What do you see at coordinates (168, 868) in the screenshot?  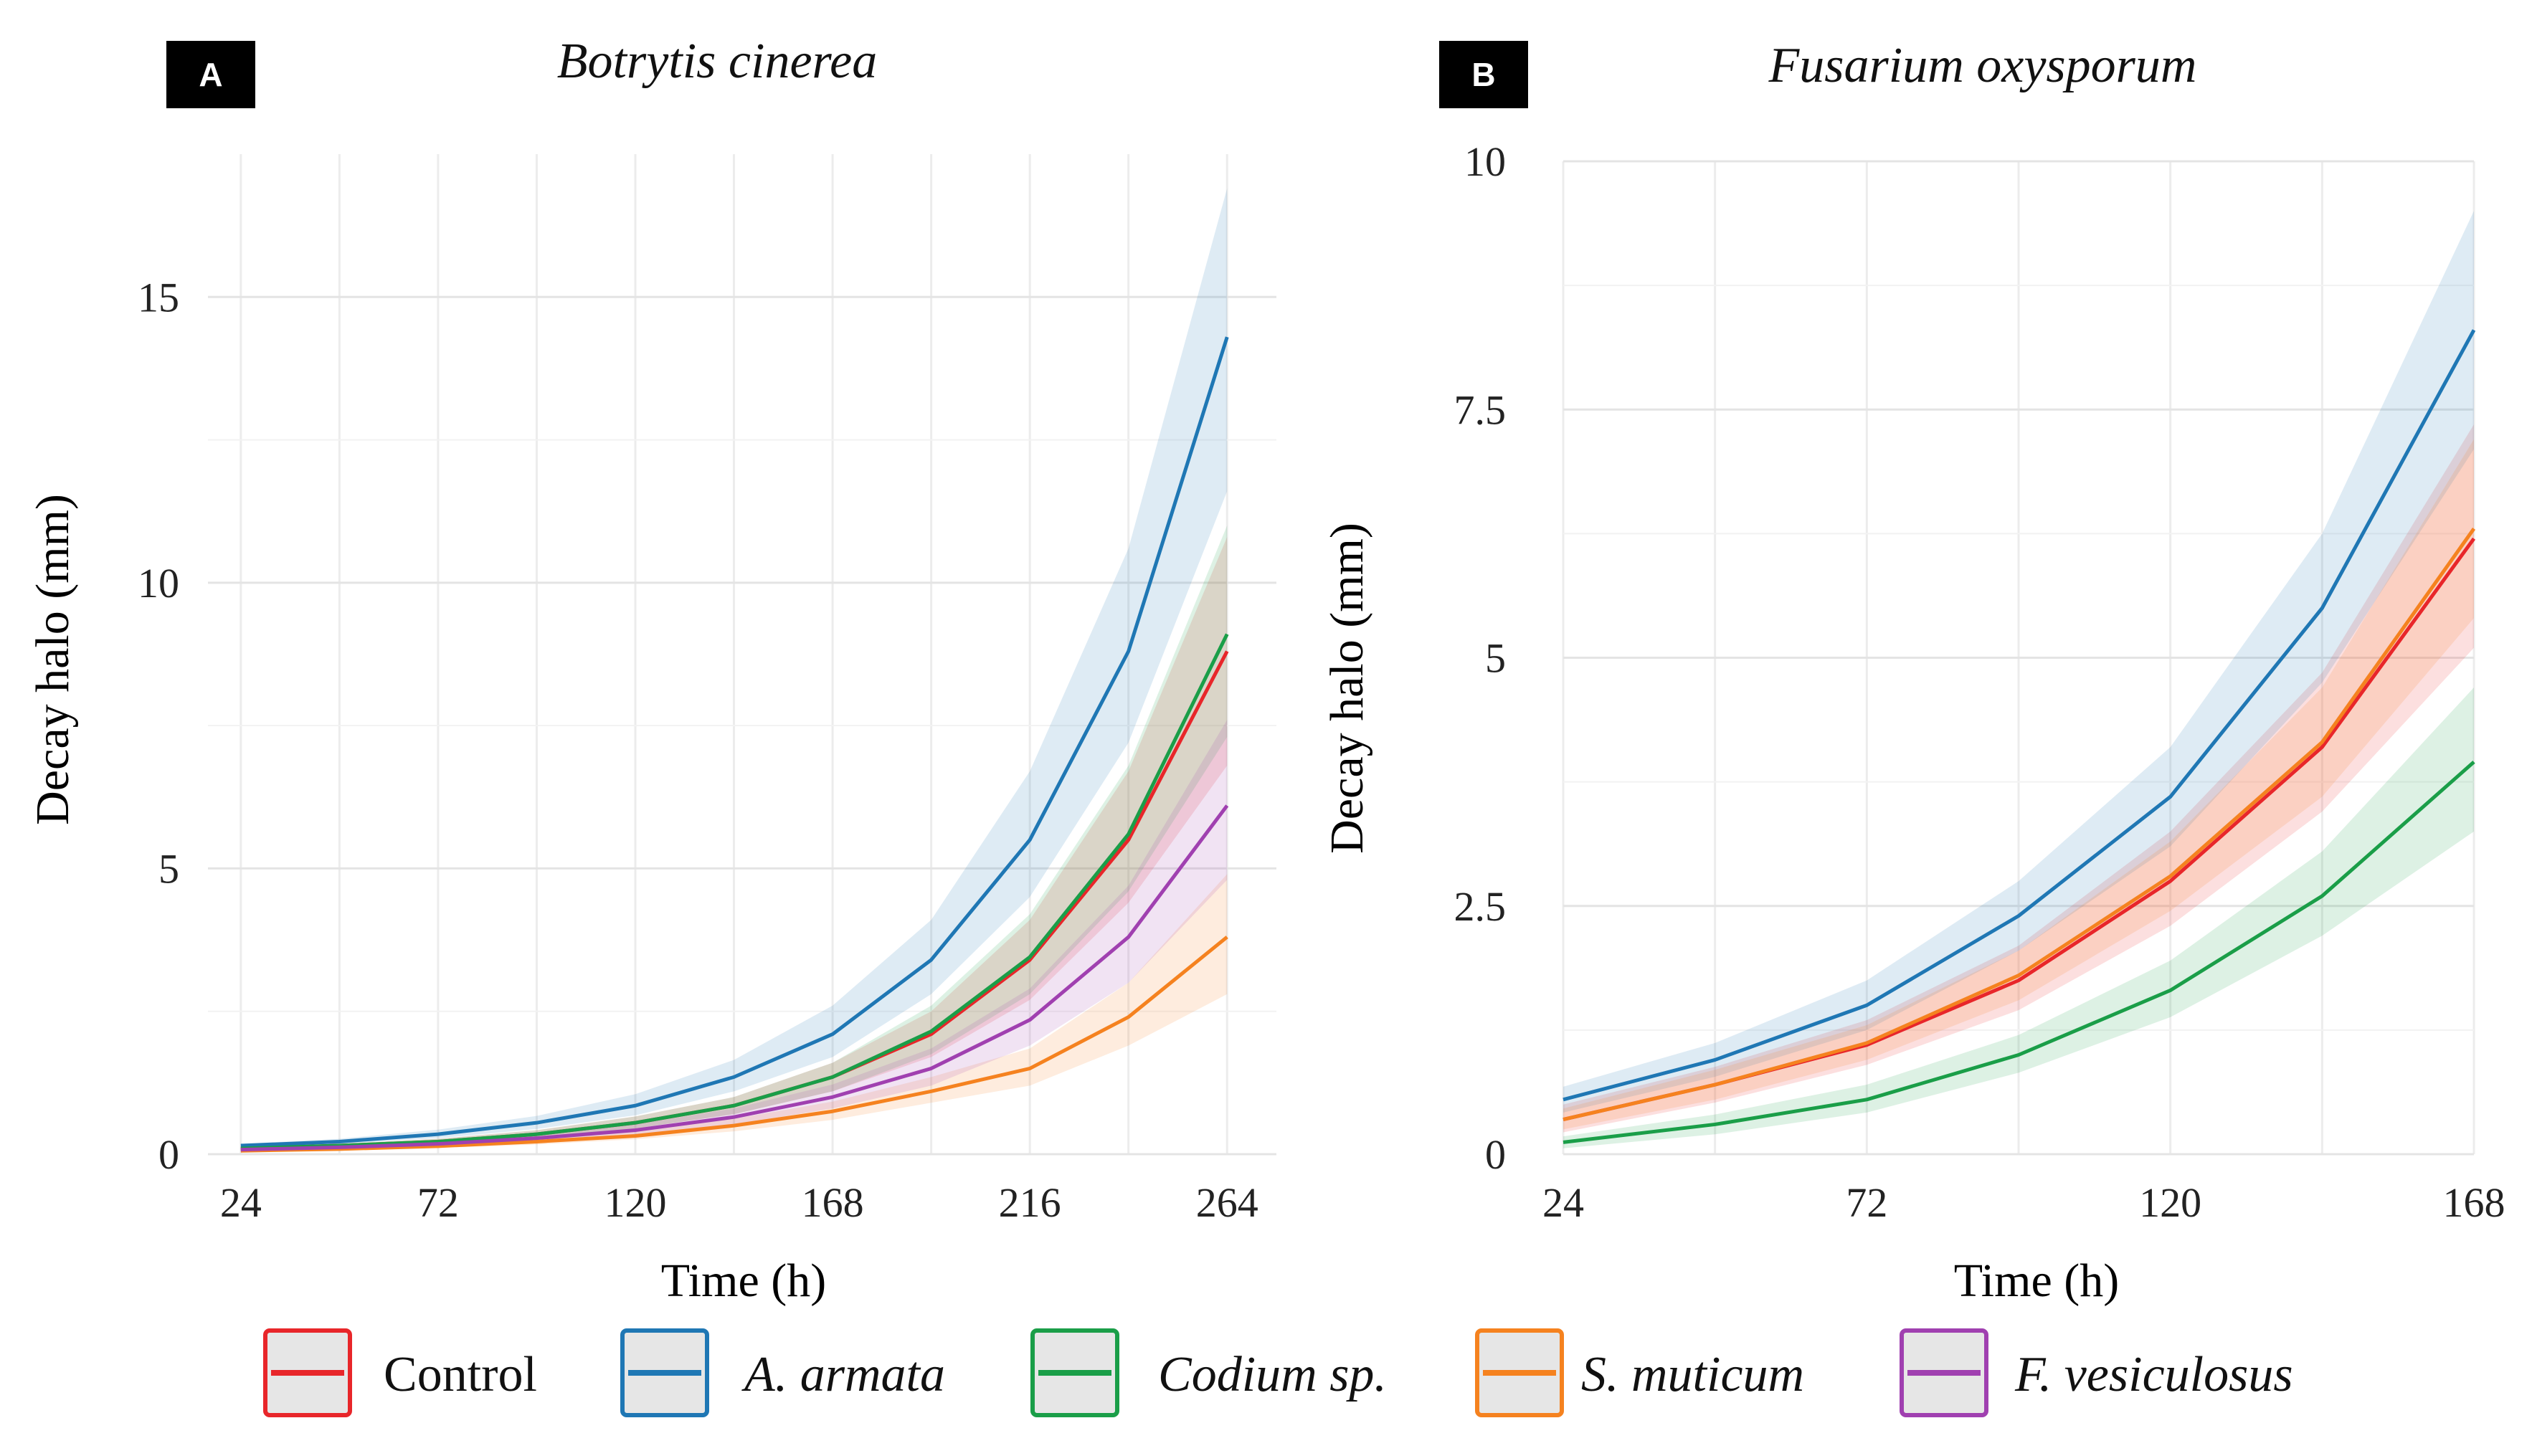 I see `panel-a-y-tick-label: 5` at bounding box center [168, 868].